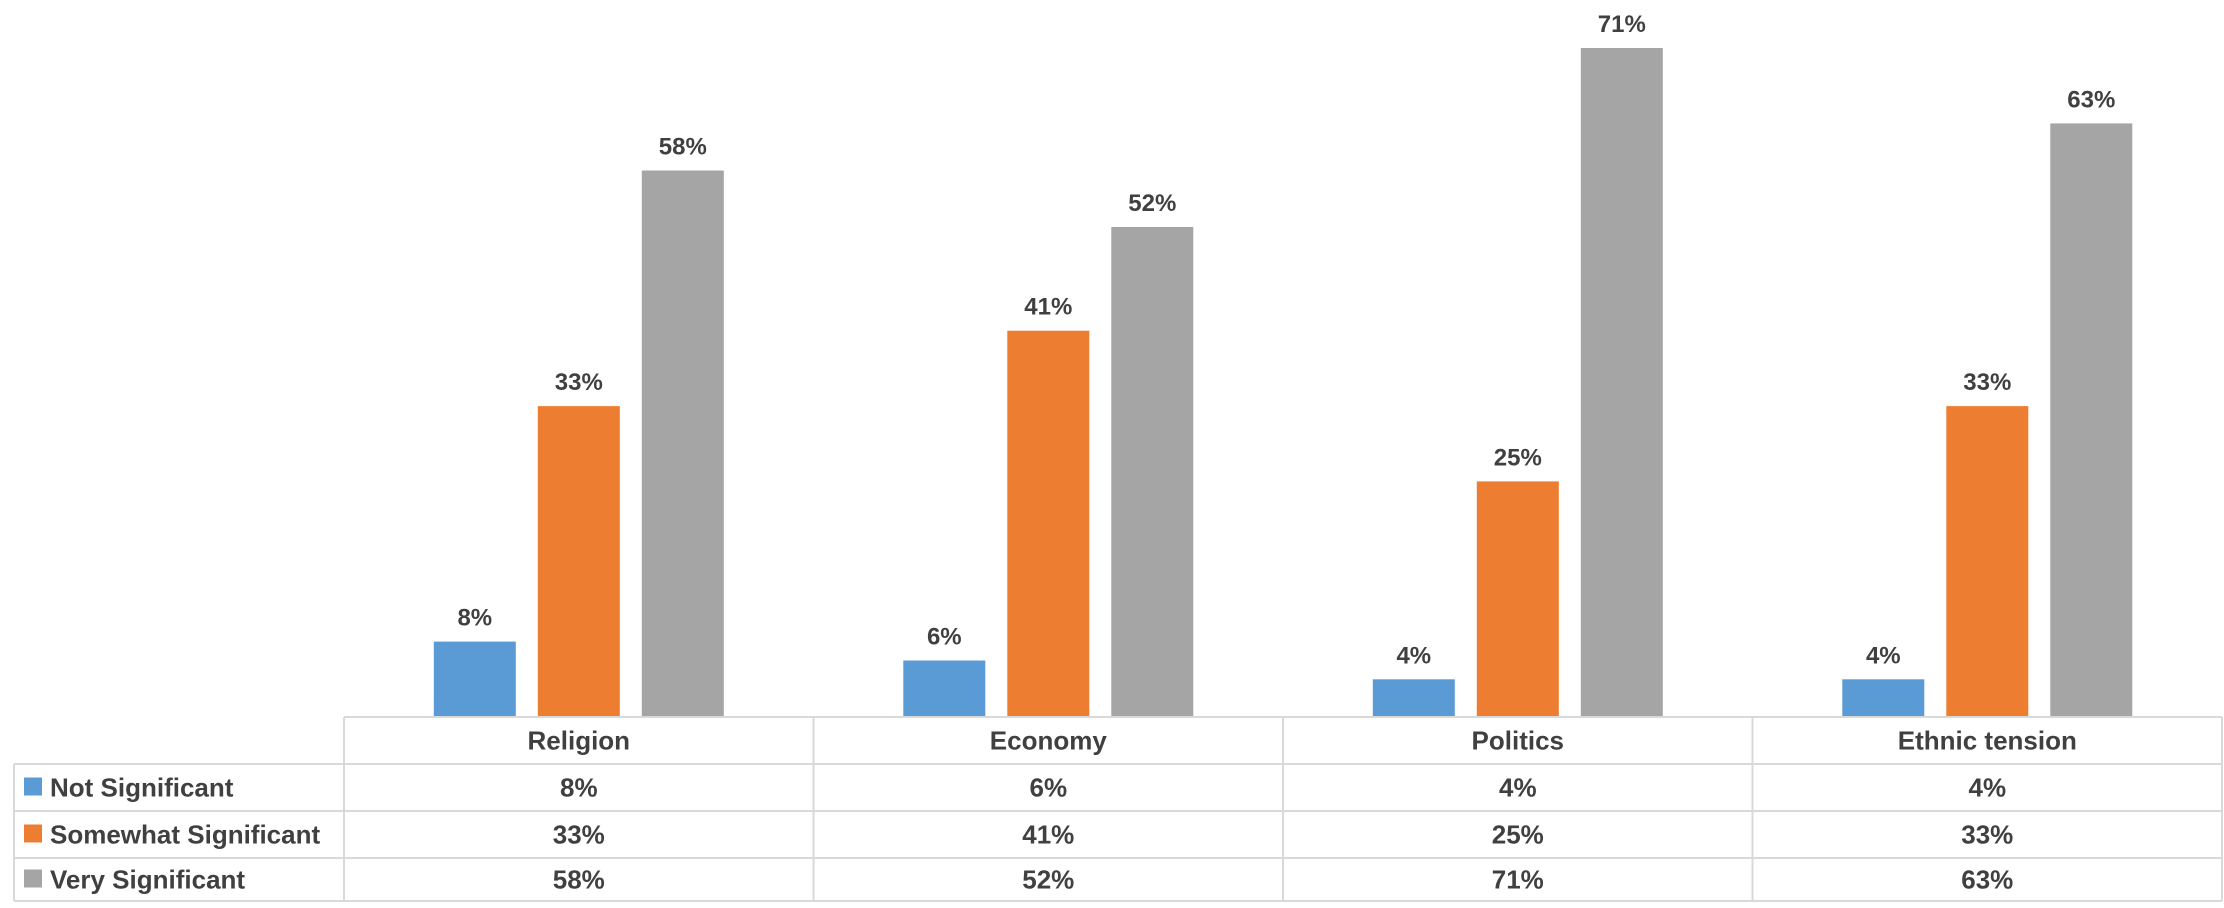 The width and height of the screenshot is (2224, 908). I want to click on bar-very-significant-religion, so click(682, 443).